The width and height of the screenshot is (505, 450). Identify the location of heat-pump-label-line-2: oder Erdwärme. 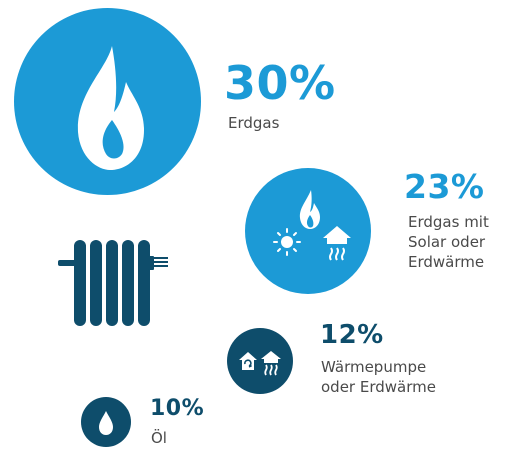
(378, 387).